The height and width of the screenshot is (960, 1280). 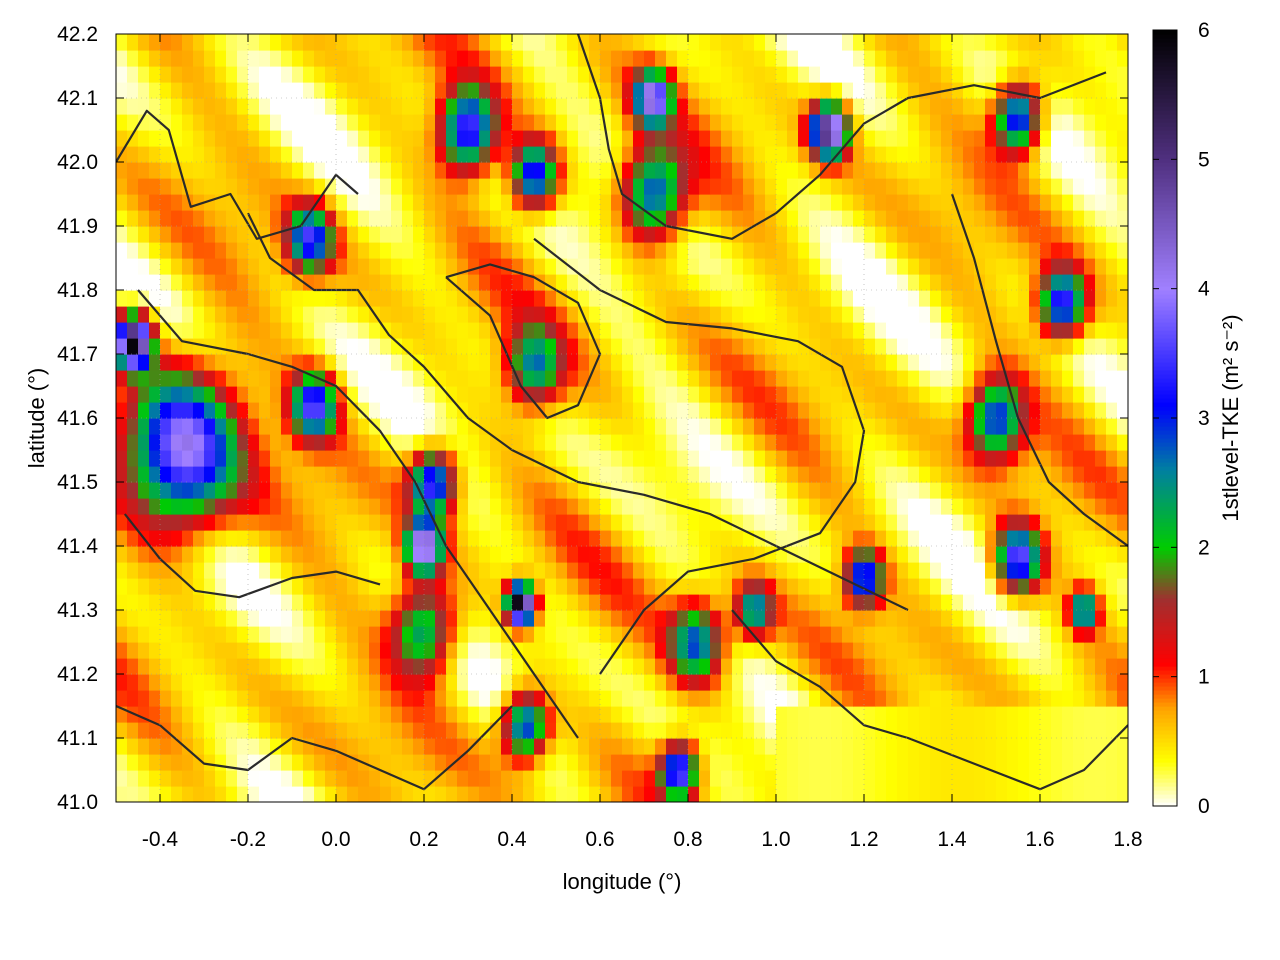 I want to click on x-tick-label: 1.4, so click(x=952, y=839).